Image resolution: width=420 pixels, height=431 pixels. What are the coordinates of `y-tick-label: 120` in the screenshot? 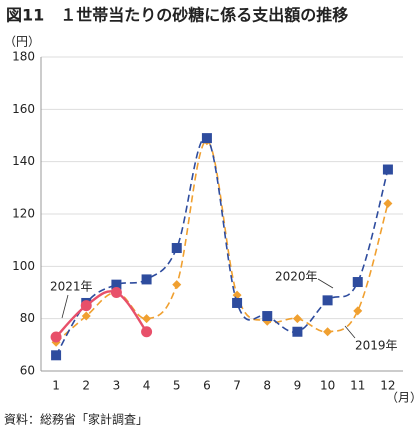 It's located at (23, 214).